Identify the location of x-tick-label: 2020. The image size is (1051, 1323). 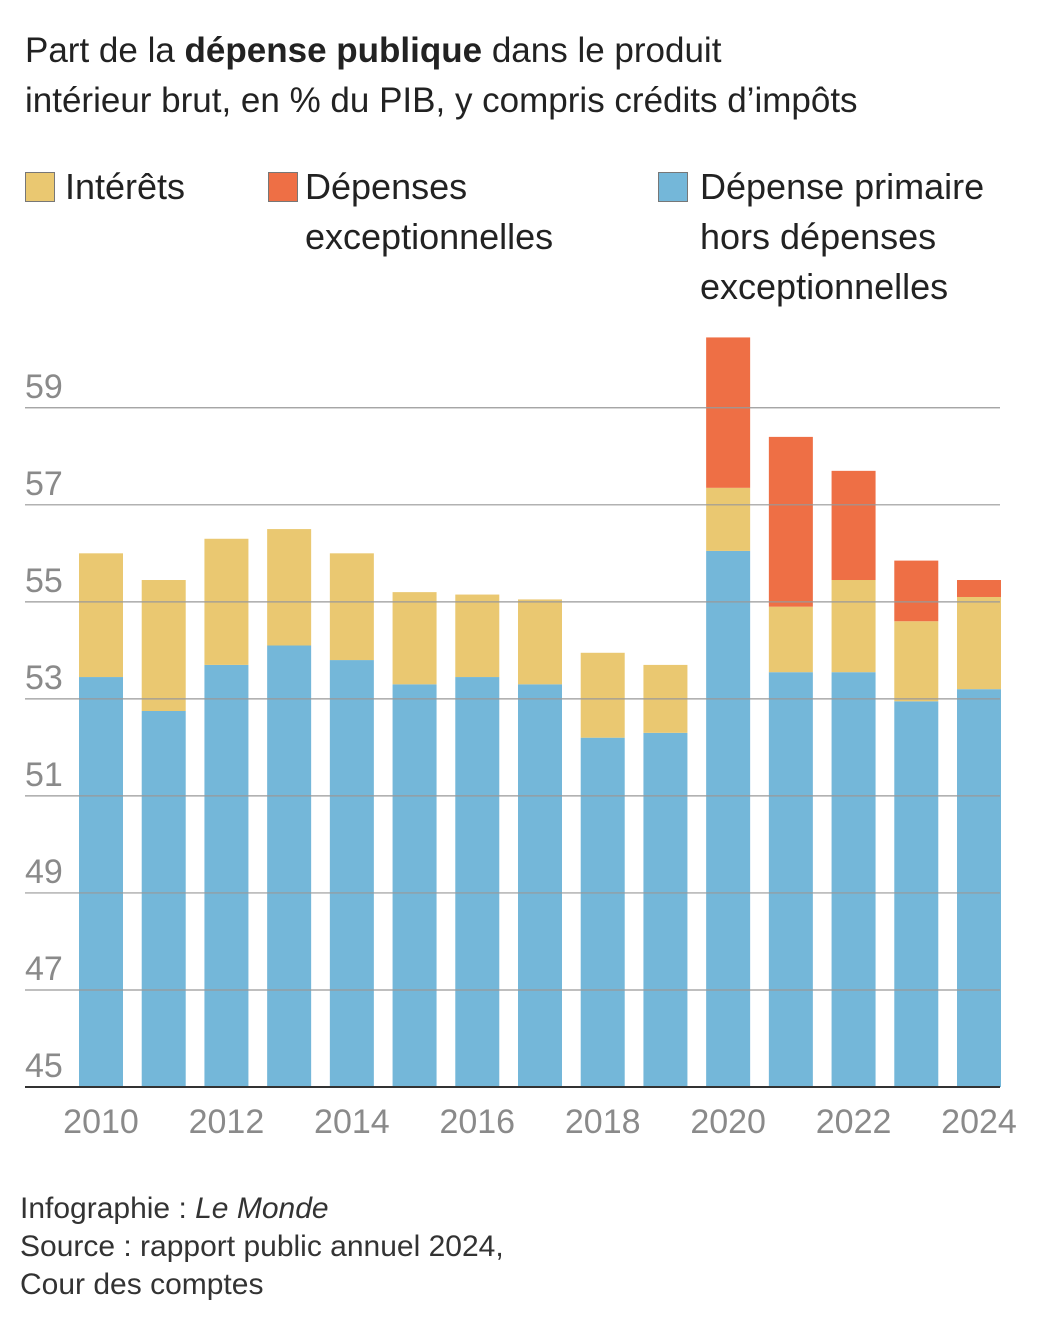
(728, 1122).